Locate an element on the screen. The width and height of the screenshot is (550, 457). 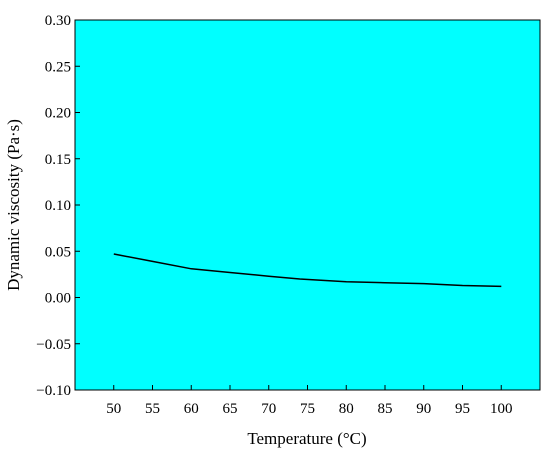
y-tick-label: 0.05 is located at coordinates (58, 252).